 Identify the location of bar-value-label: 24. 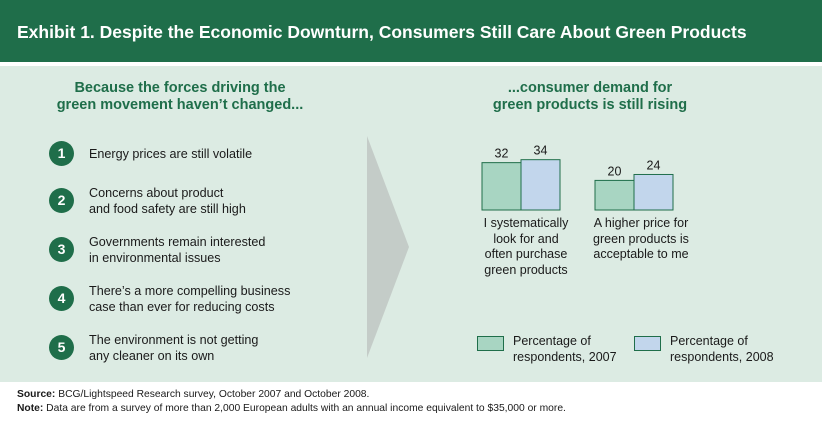
(654, 165).